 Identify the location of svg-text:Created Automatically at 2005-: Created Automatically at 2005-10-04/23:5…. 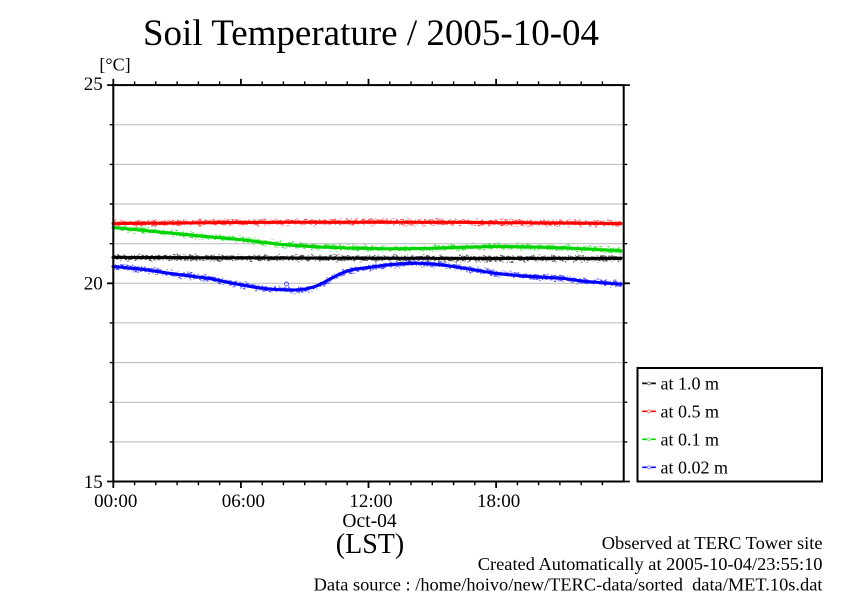
(650, 564).